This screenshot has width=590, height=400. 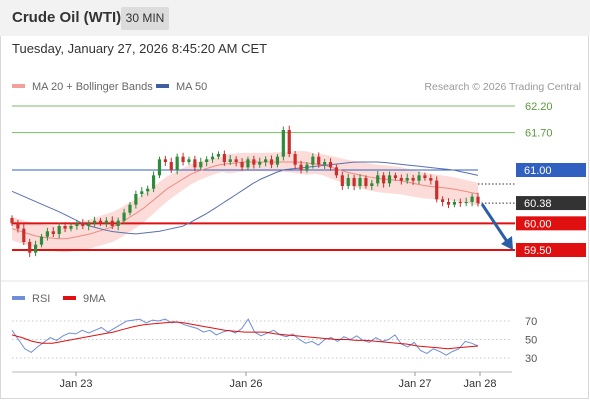 I want to click on rsi-line, so click(x=245, y=337).